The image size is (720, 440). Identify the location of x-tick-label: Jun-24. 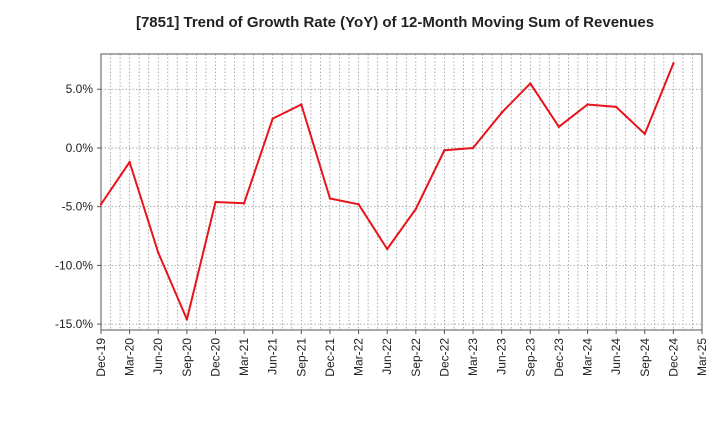
(616, 356).